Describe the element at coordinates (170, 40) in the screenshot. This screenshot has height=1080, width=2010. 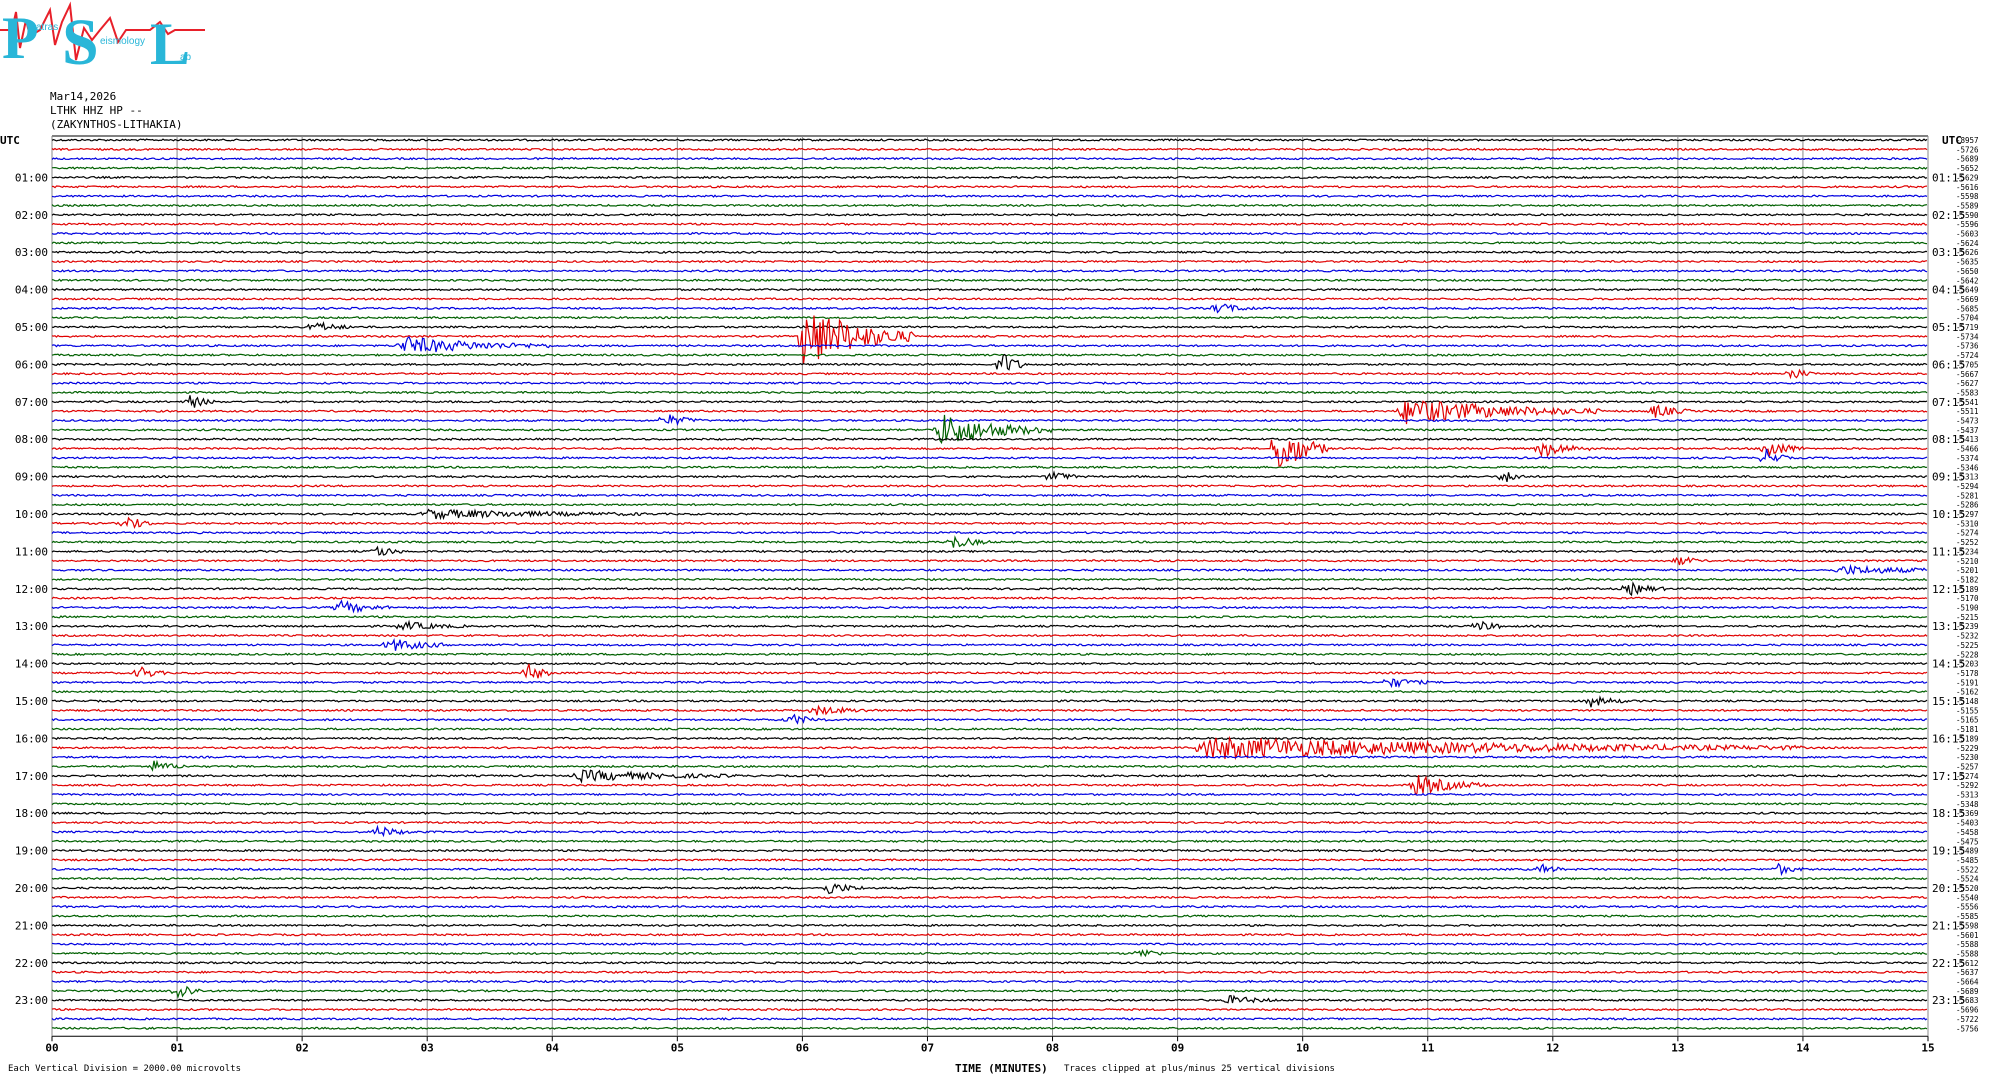
I see `logo-letter-l: L` at that location.